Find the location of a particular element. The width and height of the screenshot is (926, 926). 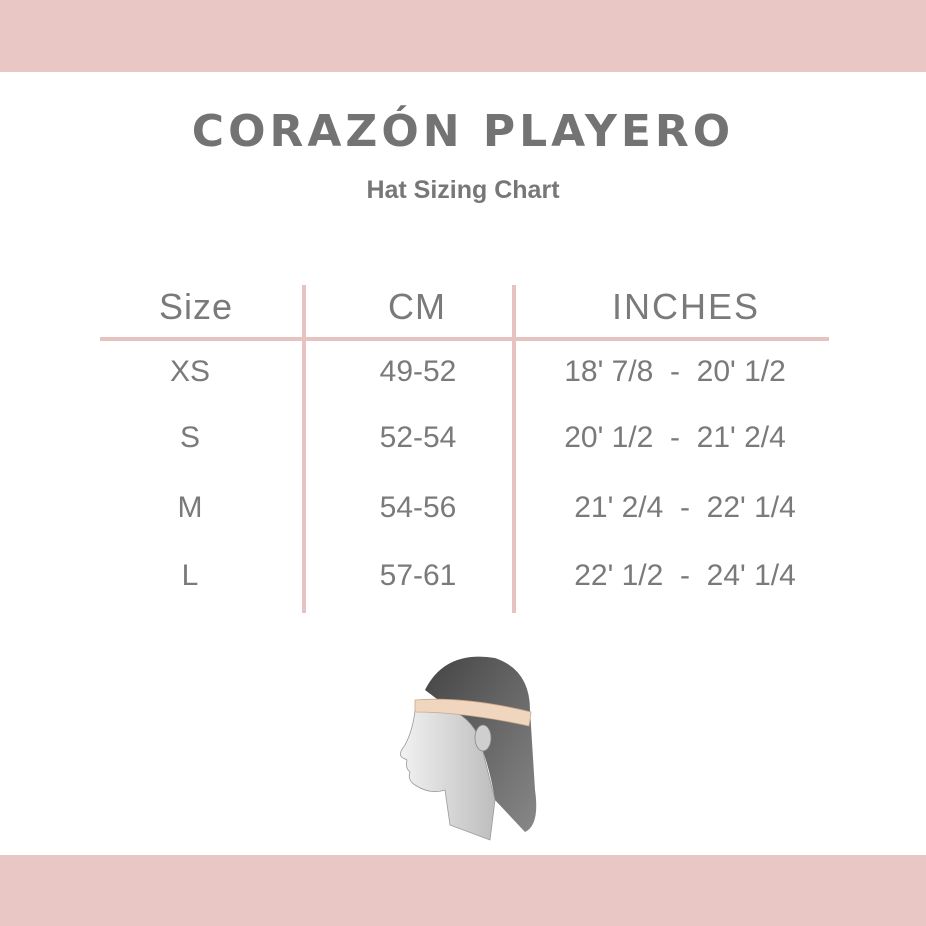

ear-shape is located at coordinates (483, 738).